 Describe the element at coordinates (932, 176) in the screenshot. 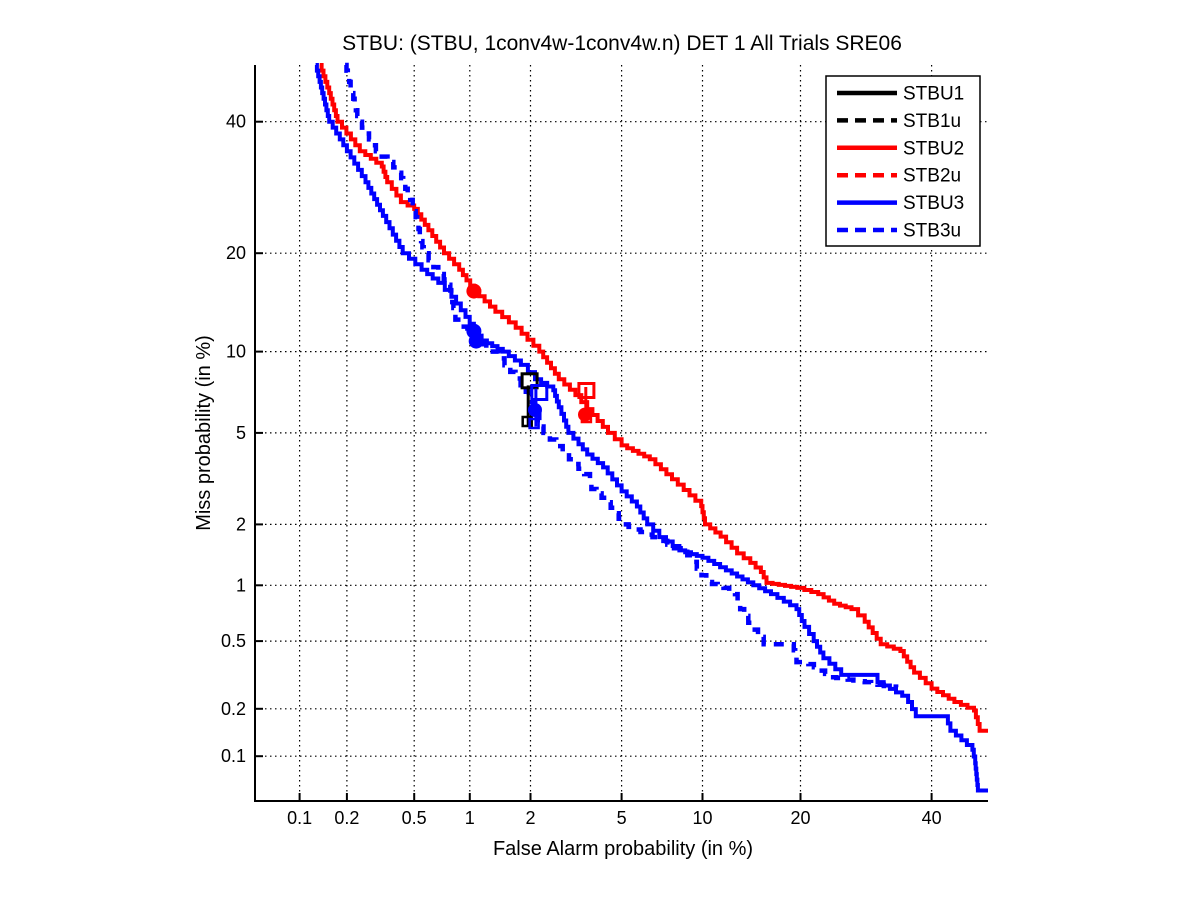

I see `legend-label: STB2u` at that location.